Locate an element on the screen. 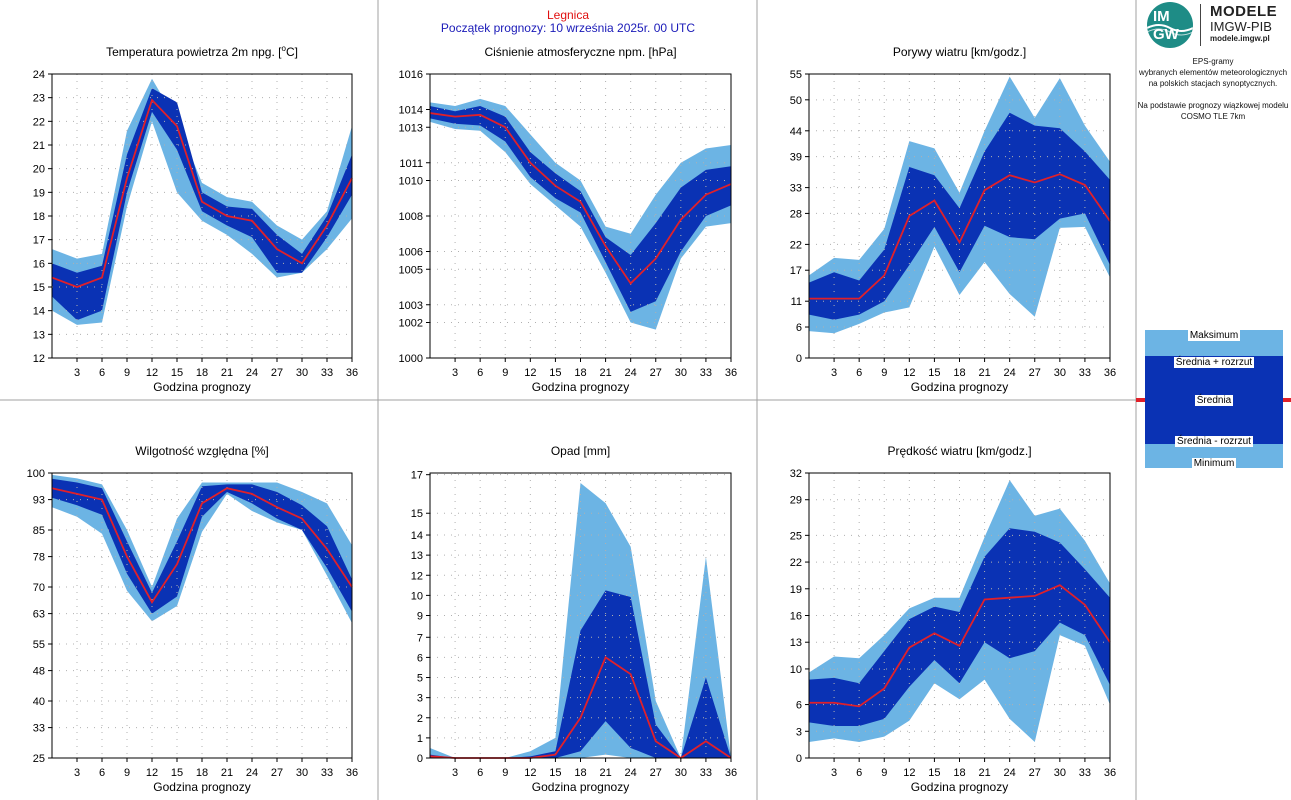  station-name: Legnica is located at coordinates (568, 15).